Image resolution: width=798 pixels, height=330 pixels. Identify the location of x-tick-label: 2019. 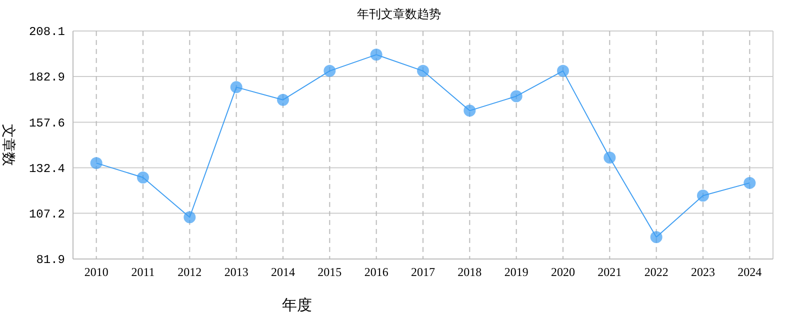
(516, 272).